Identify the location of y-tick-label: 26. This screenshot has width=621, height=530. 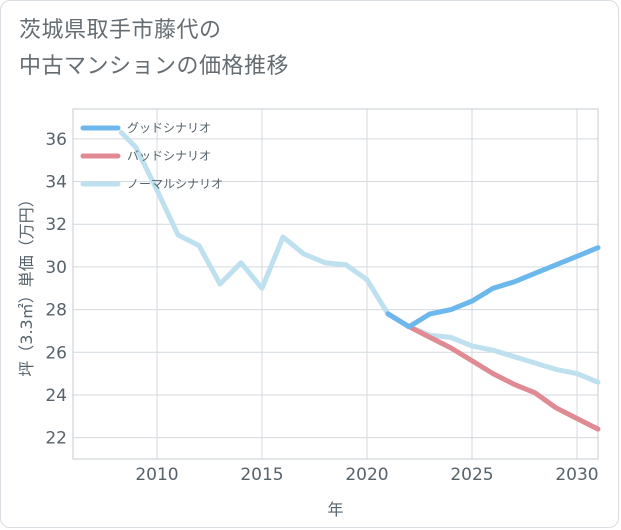
(56, 353).